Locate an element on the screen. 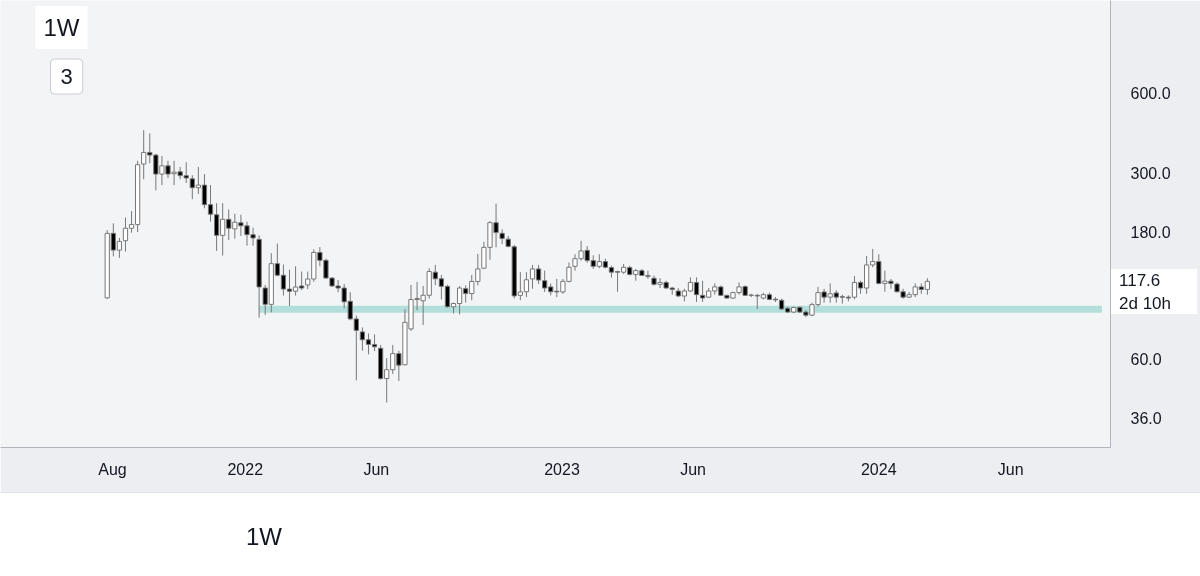  text: 2d 10h is located at coordinates (1145, 303).